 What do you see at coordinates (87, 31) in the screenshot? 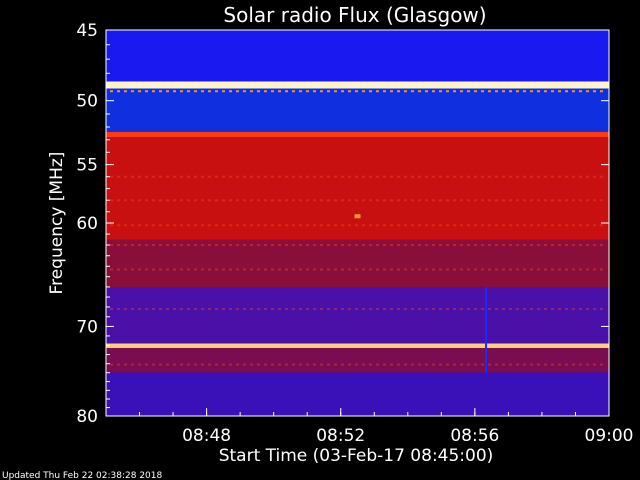
I see `y-tick-label: 45` at bounding box center [87, 31].